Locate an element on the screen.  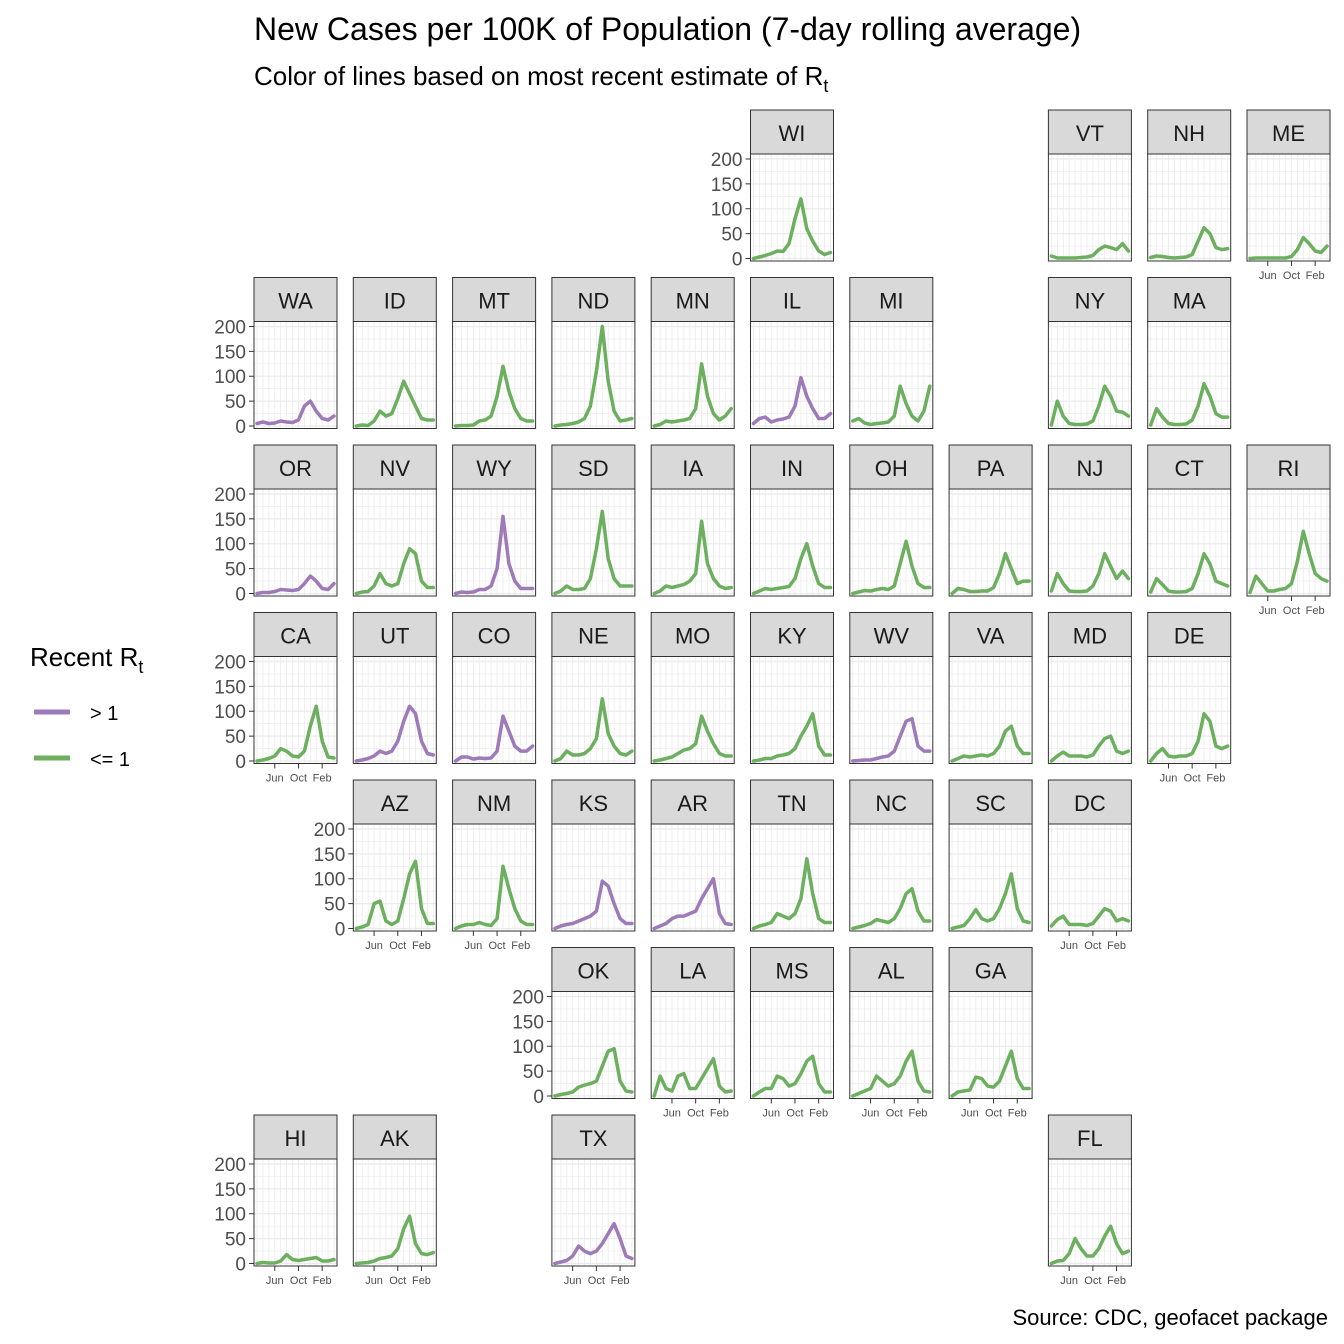
series-line-nj is located at coordinates (1090, 572).